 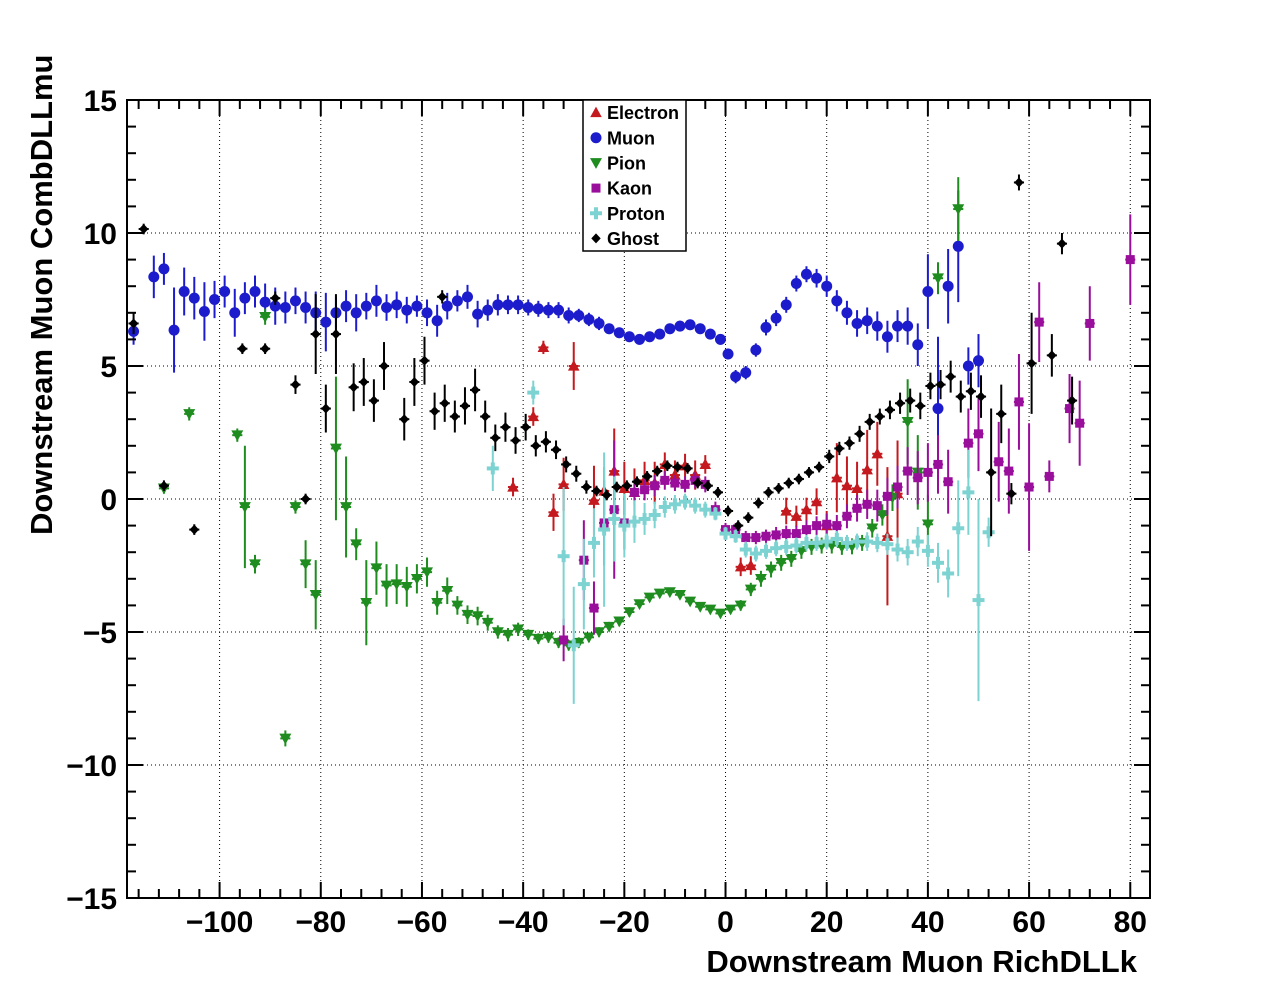 I want to click on legend-item-muon: Muon, so click(x=622, y=138).